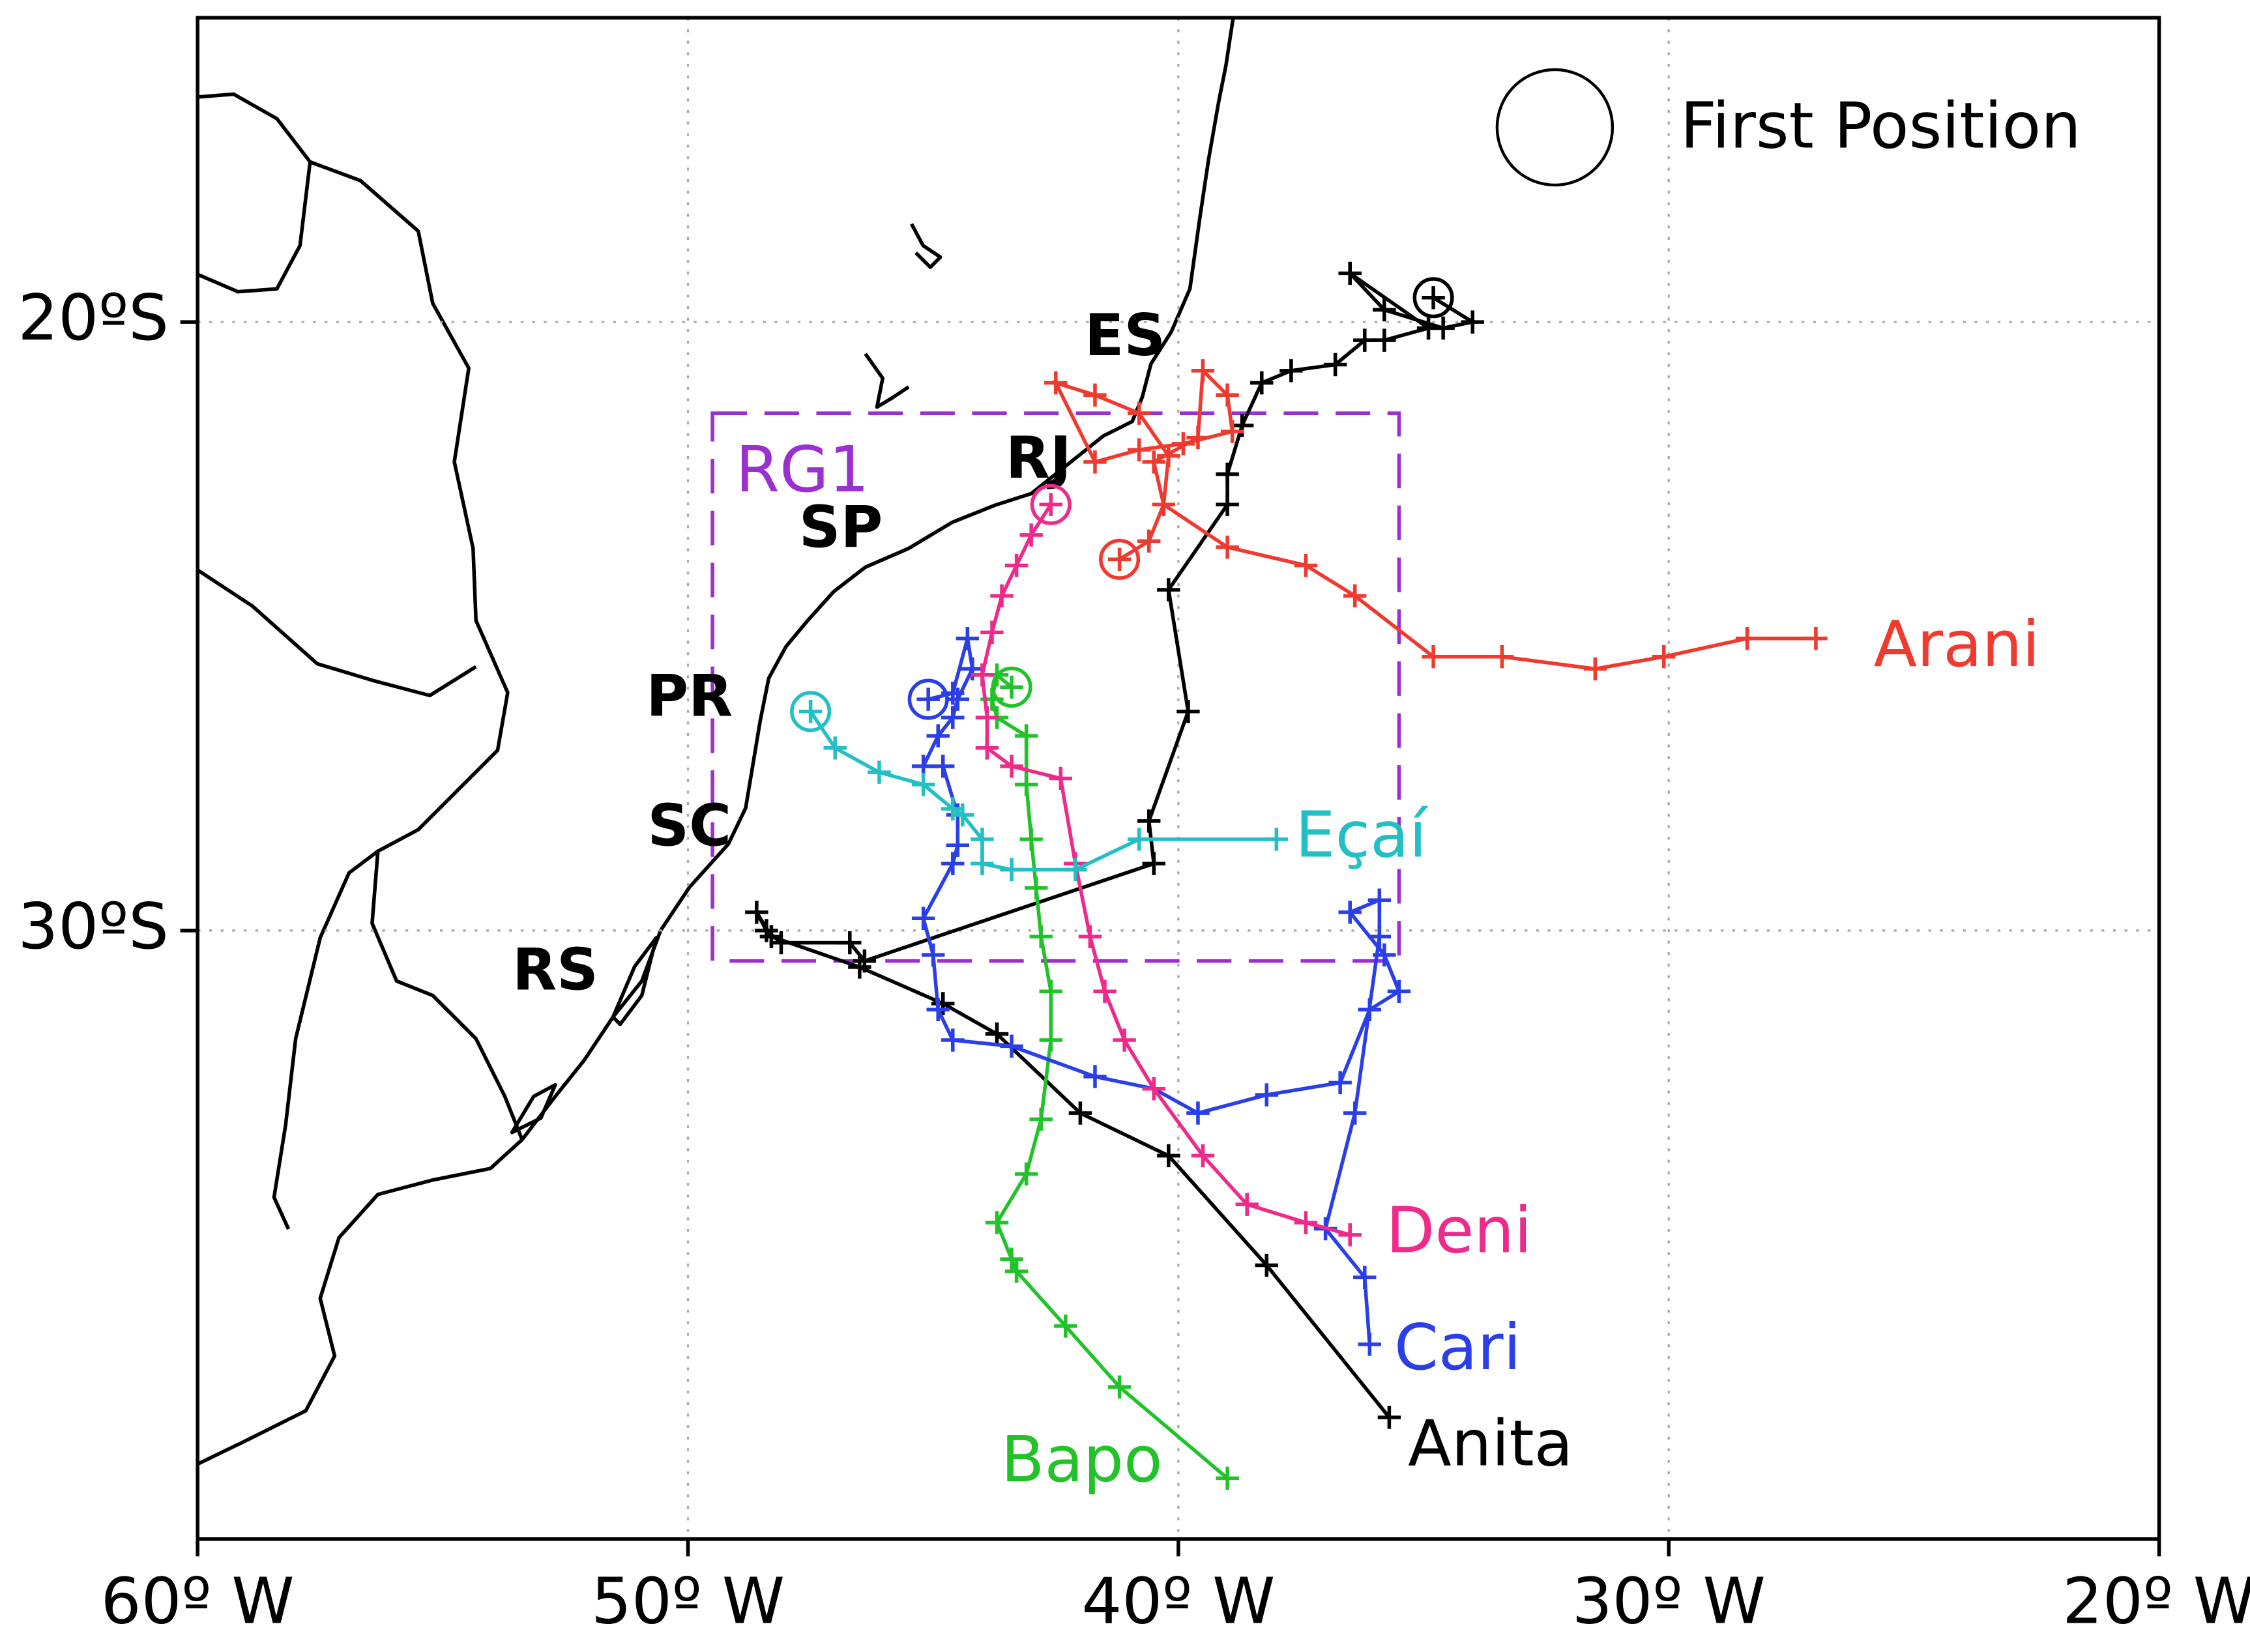  What do you see at coordinates (93, 927) in the screenshot?
I see `y-tick-label: 30ºS` at bounding box center [93, 927].